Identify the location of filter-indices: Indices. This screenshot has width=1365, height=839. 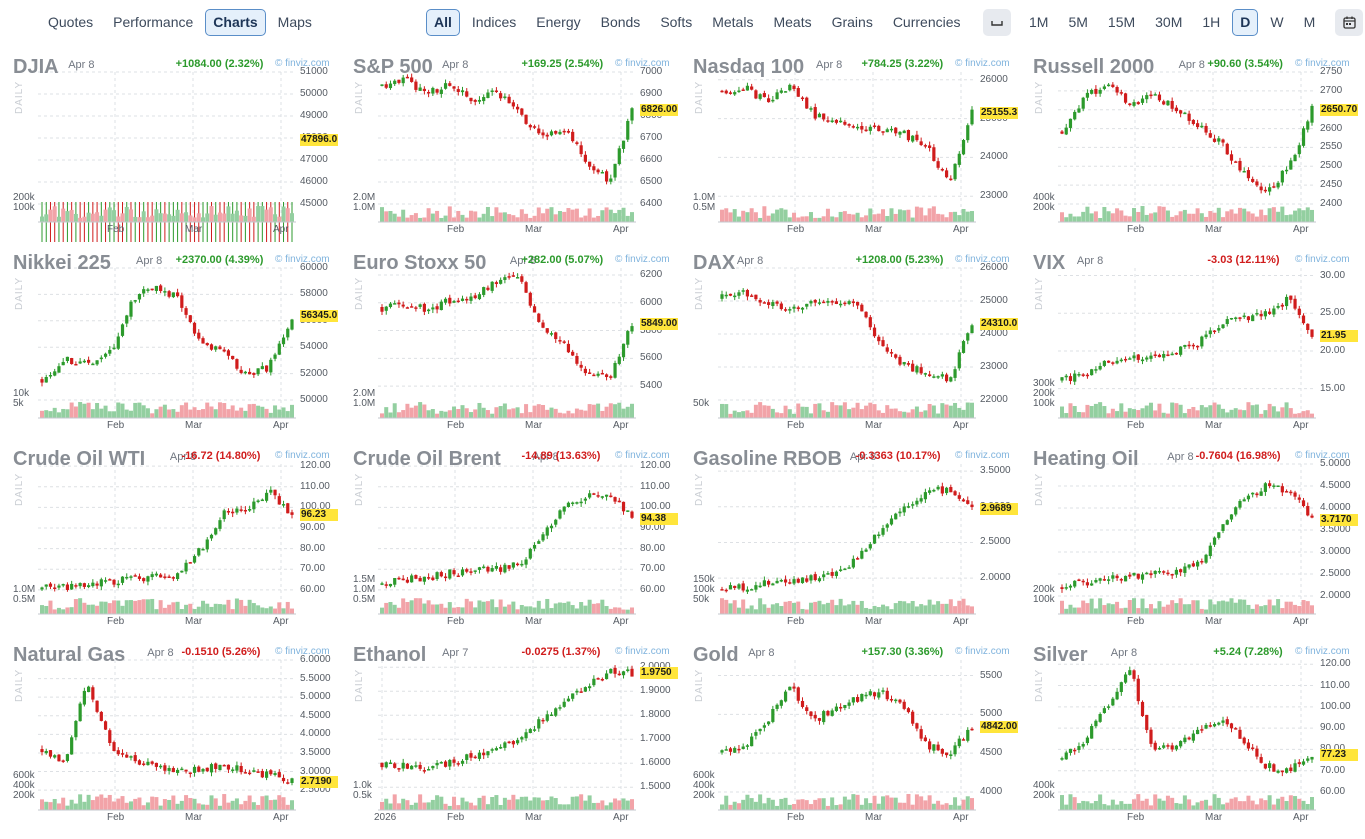
(494, 22).